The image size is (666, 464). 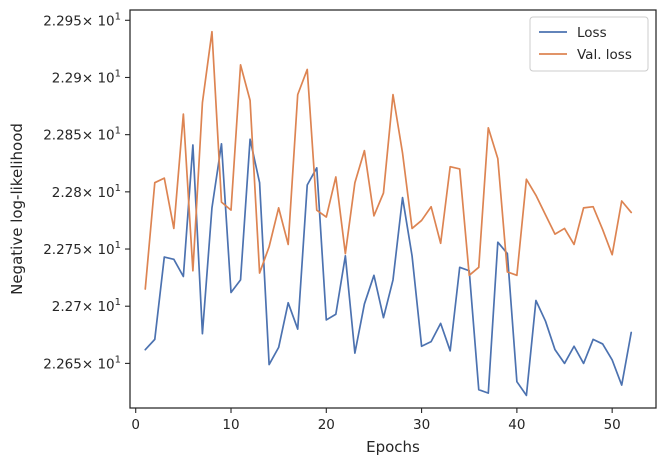 I want to click on legend: Loss Val. loss, so click(x=589, y=44).